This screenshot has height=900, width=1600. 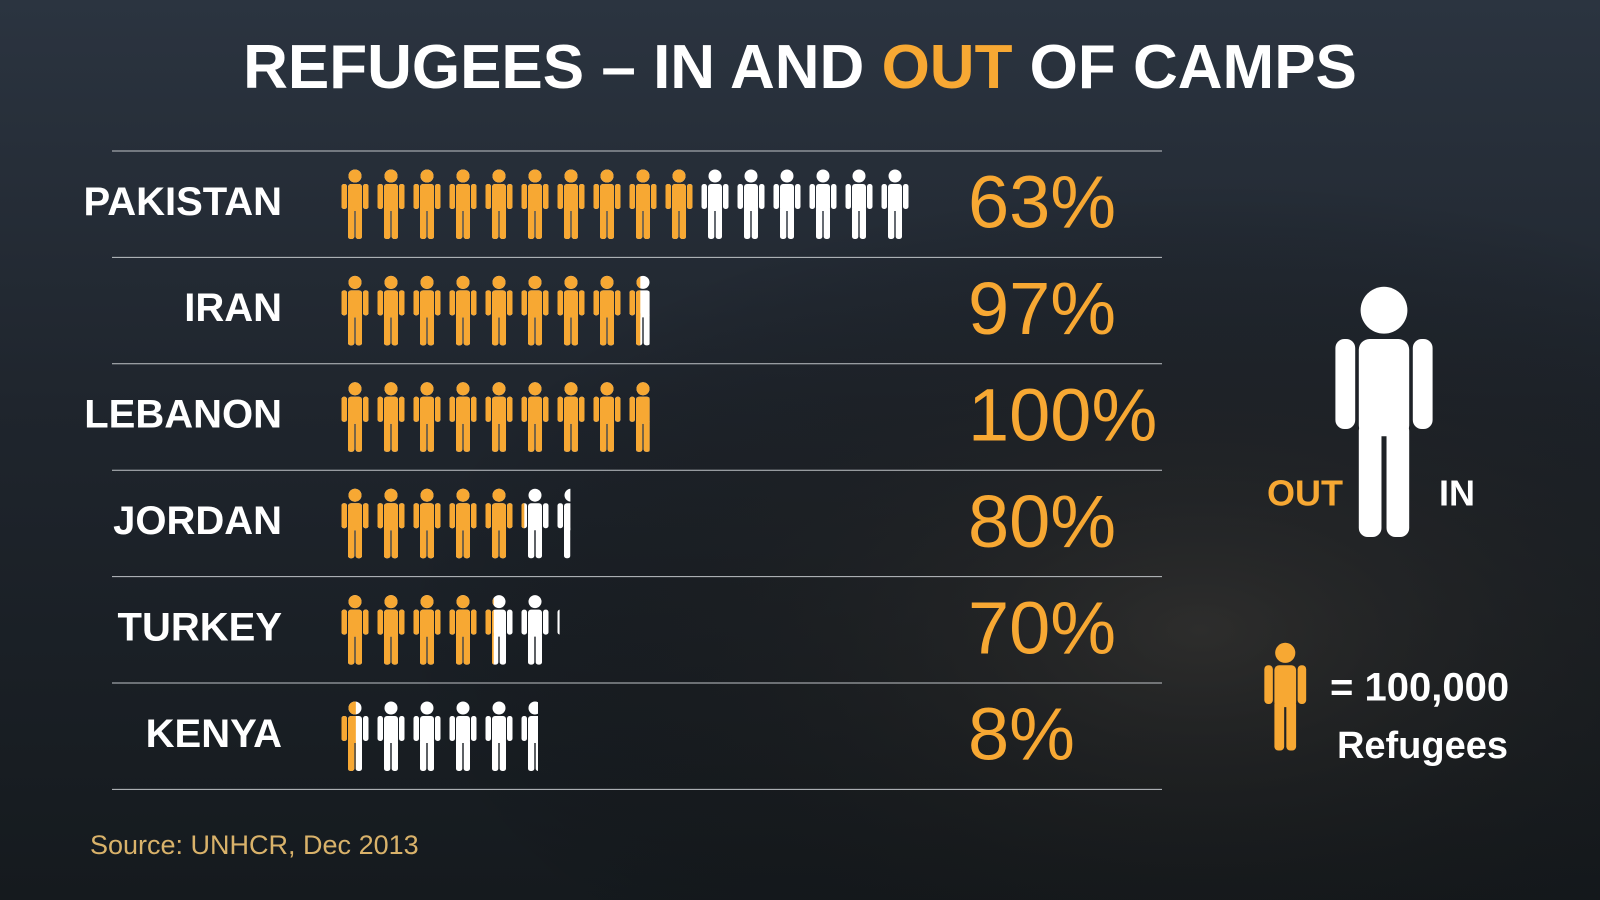 What do you see at coordinates (1193, 67) in the screenshot?
I see `title-part: OF CAMPS` at bounding box center [1193, 67].